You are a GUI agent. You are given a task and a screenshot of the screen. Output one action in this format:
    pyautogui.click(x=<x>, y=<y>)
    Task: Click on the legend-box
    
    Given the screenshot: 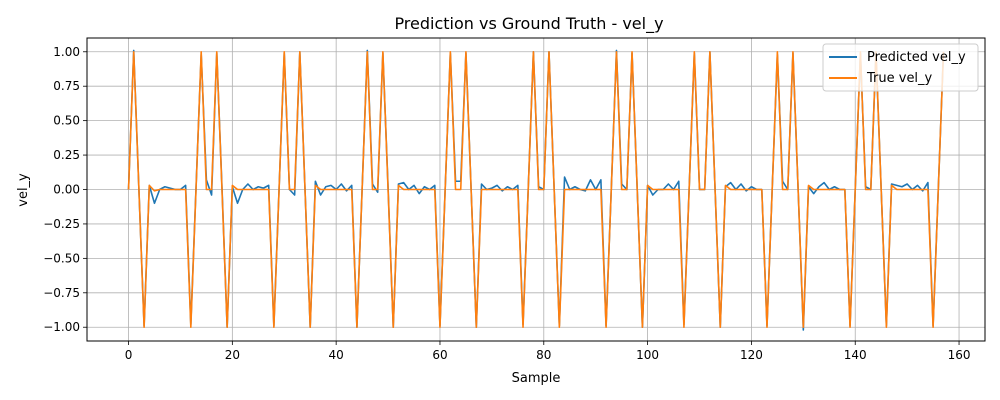 What is the action you would take?
    pyautogui.click(x=900, y=67)
    